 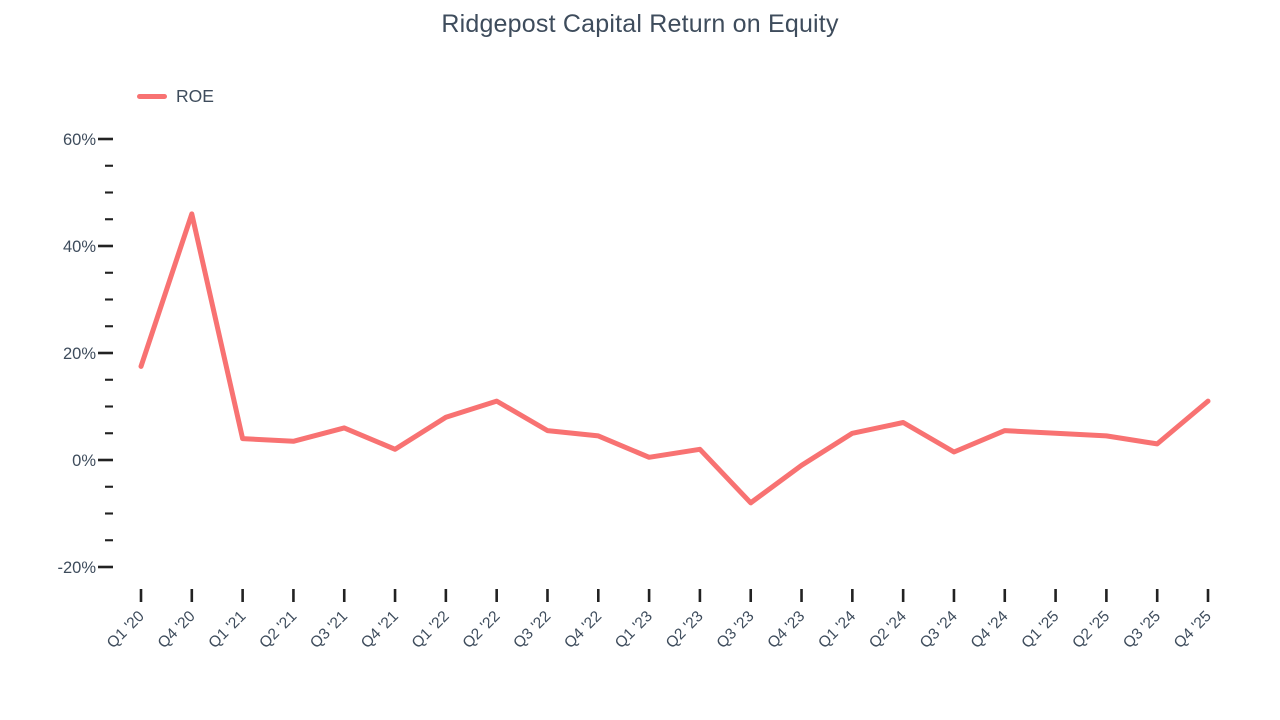 What do you see at coordinates (939, 630) in the screenshot?
I see `x-tick-label: Q3 '24` at bounding box center [939, 630].